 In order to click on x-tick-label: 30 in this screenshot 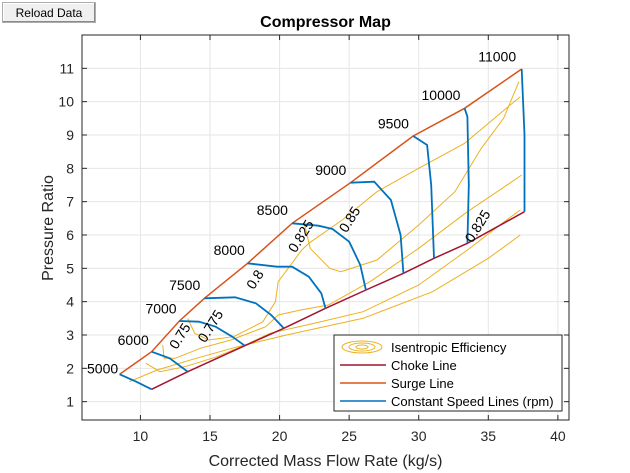, I will do `click(419, 436)`.